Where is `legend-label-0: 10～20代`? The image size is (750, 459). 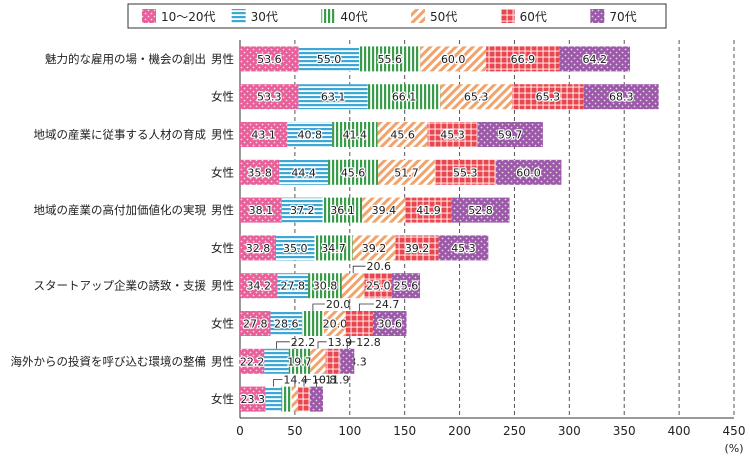 legend-label-0: 10～20代 is located at coordinates (188, 17).